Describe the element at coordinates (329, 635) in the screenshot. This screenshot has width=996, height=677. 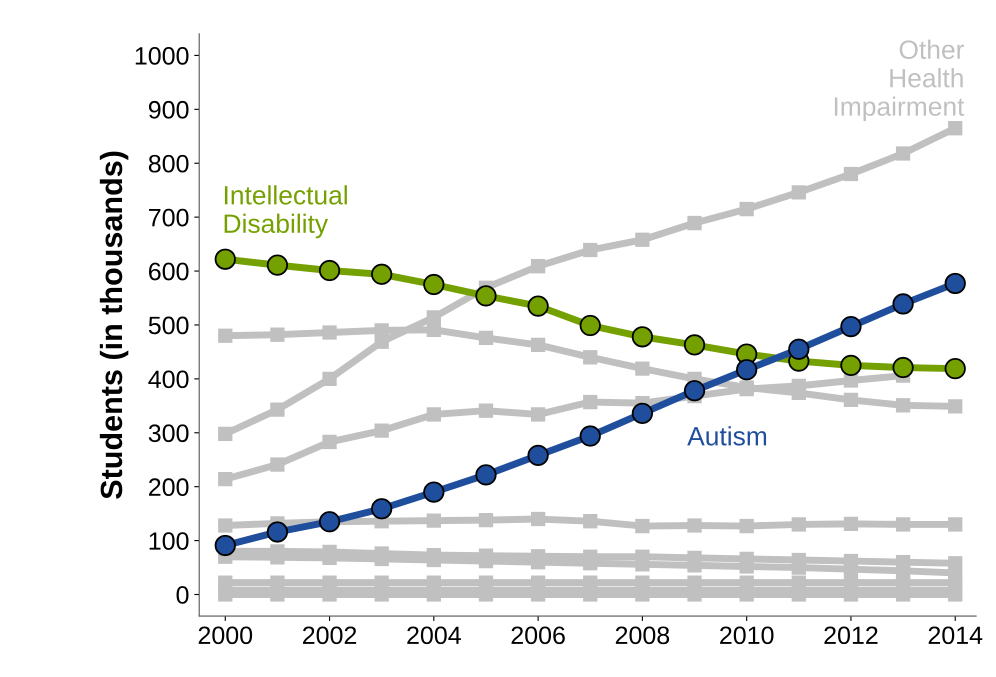
I see `x-tick-label: 2002` at that location.